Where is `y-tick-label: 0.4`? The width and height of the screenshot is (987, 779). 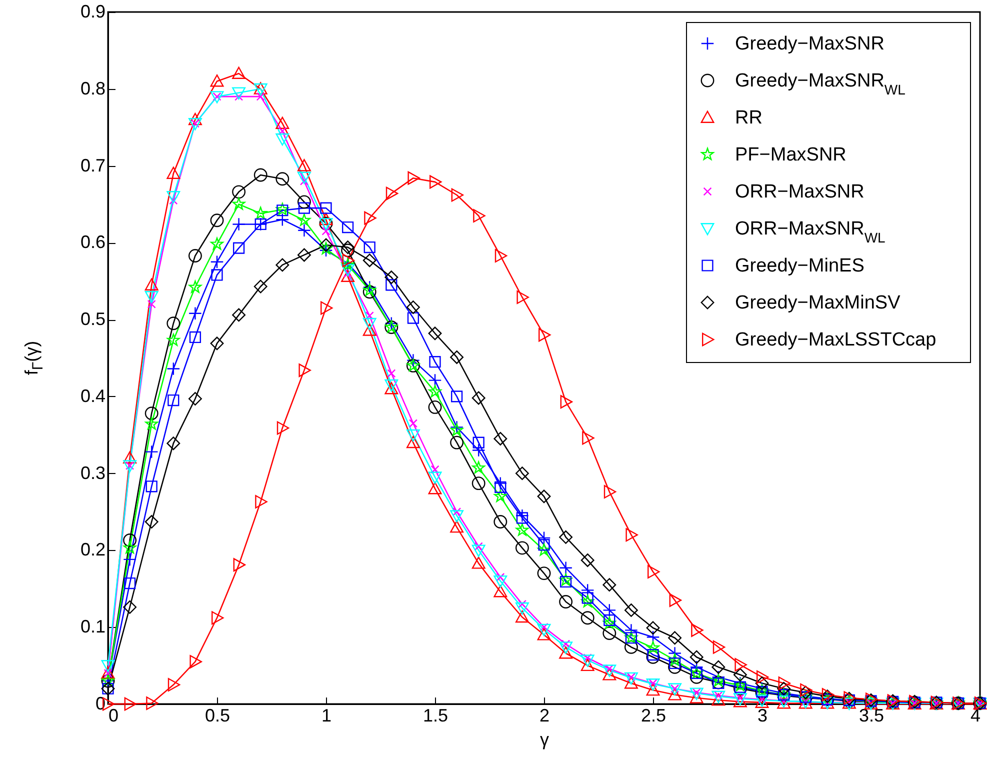 y-tick-label: 0.4 is located at coordinates (93, 396).